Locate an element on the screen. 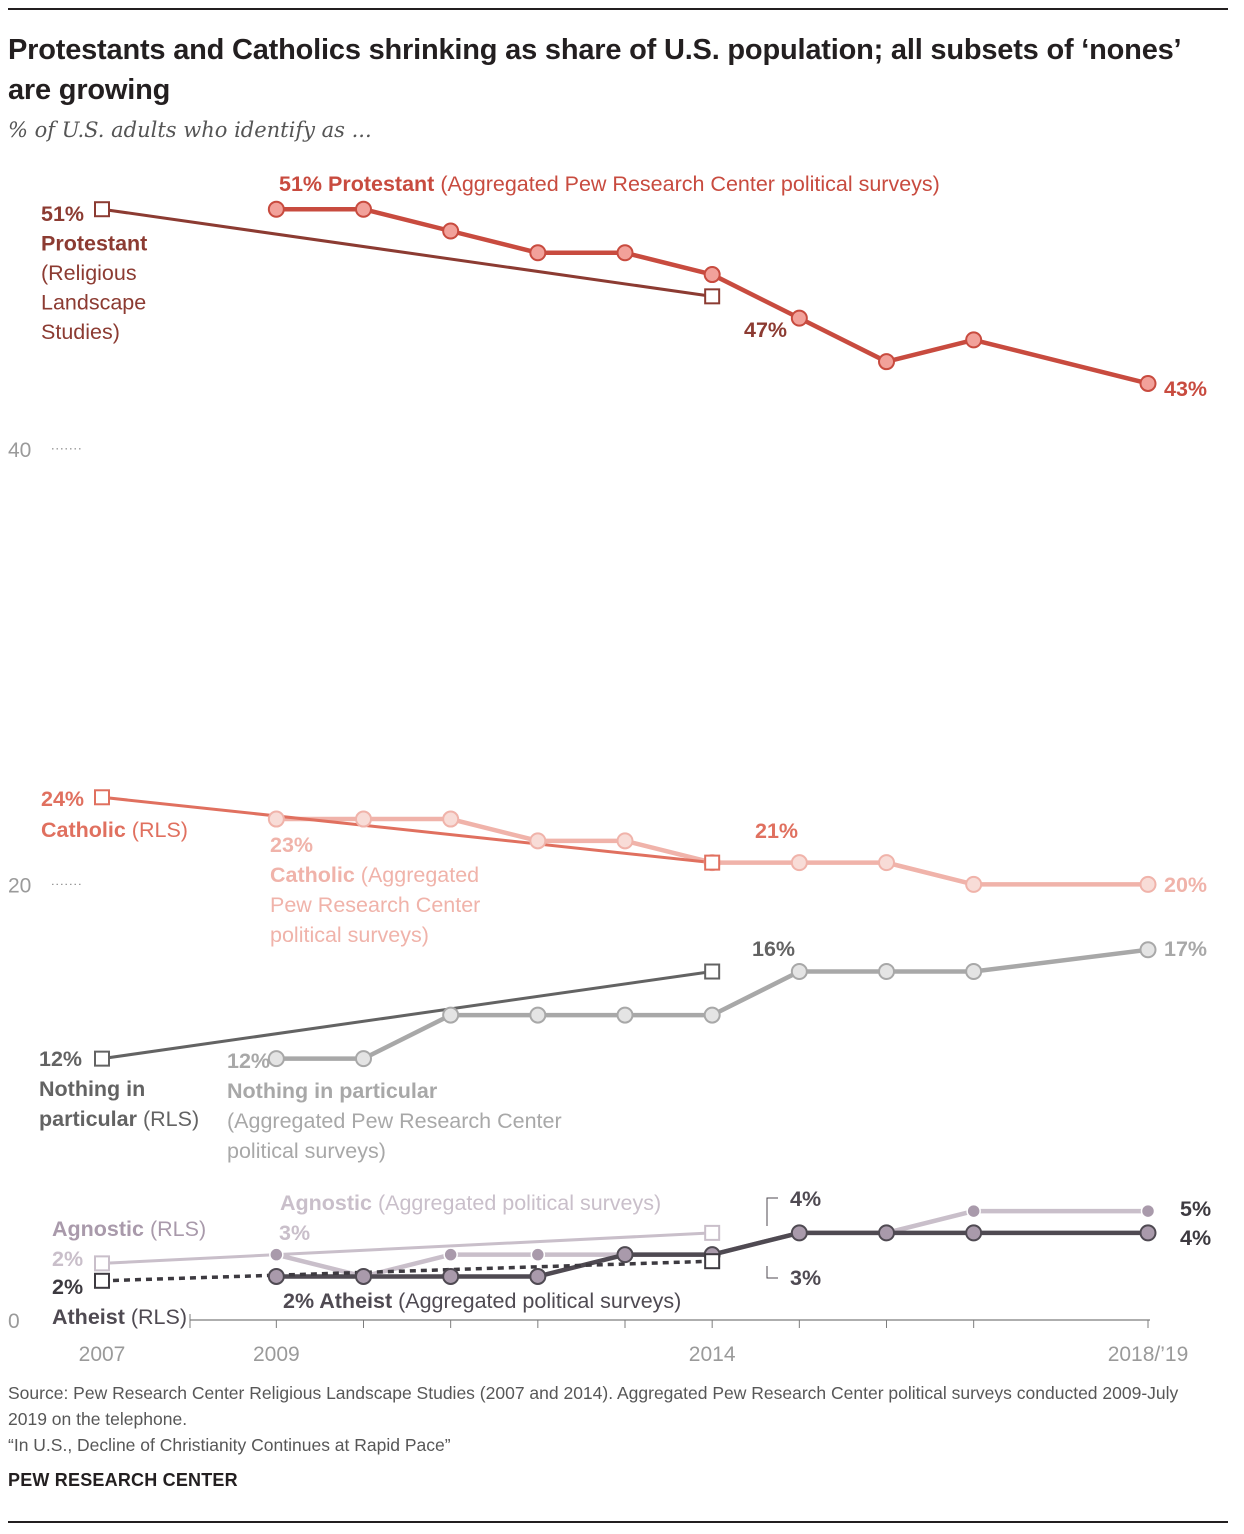 The width and height of the screenshot is (1244, 1534). annotation-noth-agg-label: (Aggregated Pew Research Center is located at coordinates (394, 1121).